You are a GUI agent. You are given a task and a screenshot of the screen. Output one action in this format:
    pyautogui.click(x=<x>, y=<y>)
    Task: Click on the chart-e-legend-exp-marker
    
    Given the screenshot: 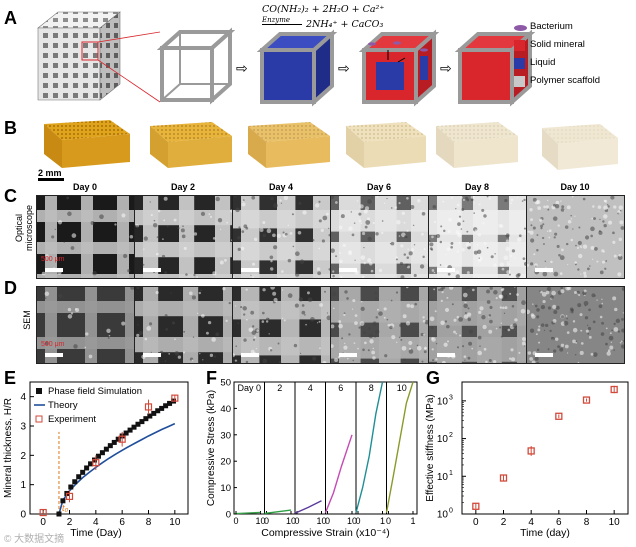 What is the action you would take?
    pyautogui.click(x=39, y=419)
    